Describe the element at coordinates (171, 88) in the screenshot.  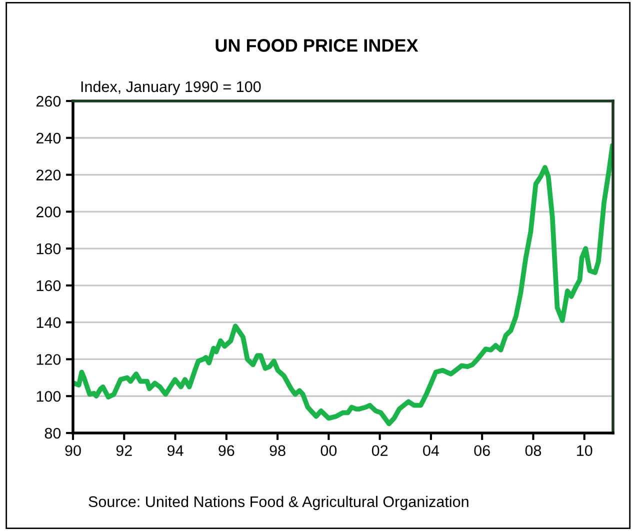
I see `y-axis-title: Index, January 1990 = 100` at that location.